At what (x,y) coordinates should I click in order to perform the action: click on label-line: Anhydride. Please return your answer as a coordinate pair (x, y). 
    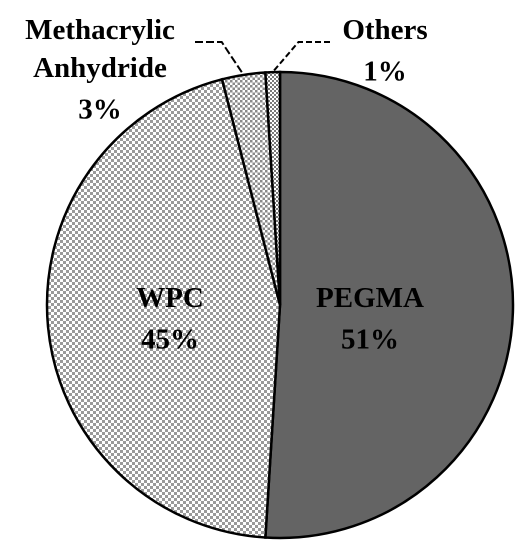
    Looking at the image, I should click on (100, 68).